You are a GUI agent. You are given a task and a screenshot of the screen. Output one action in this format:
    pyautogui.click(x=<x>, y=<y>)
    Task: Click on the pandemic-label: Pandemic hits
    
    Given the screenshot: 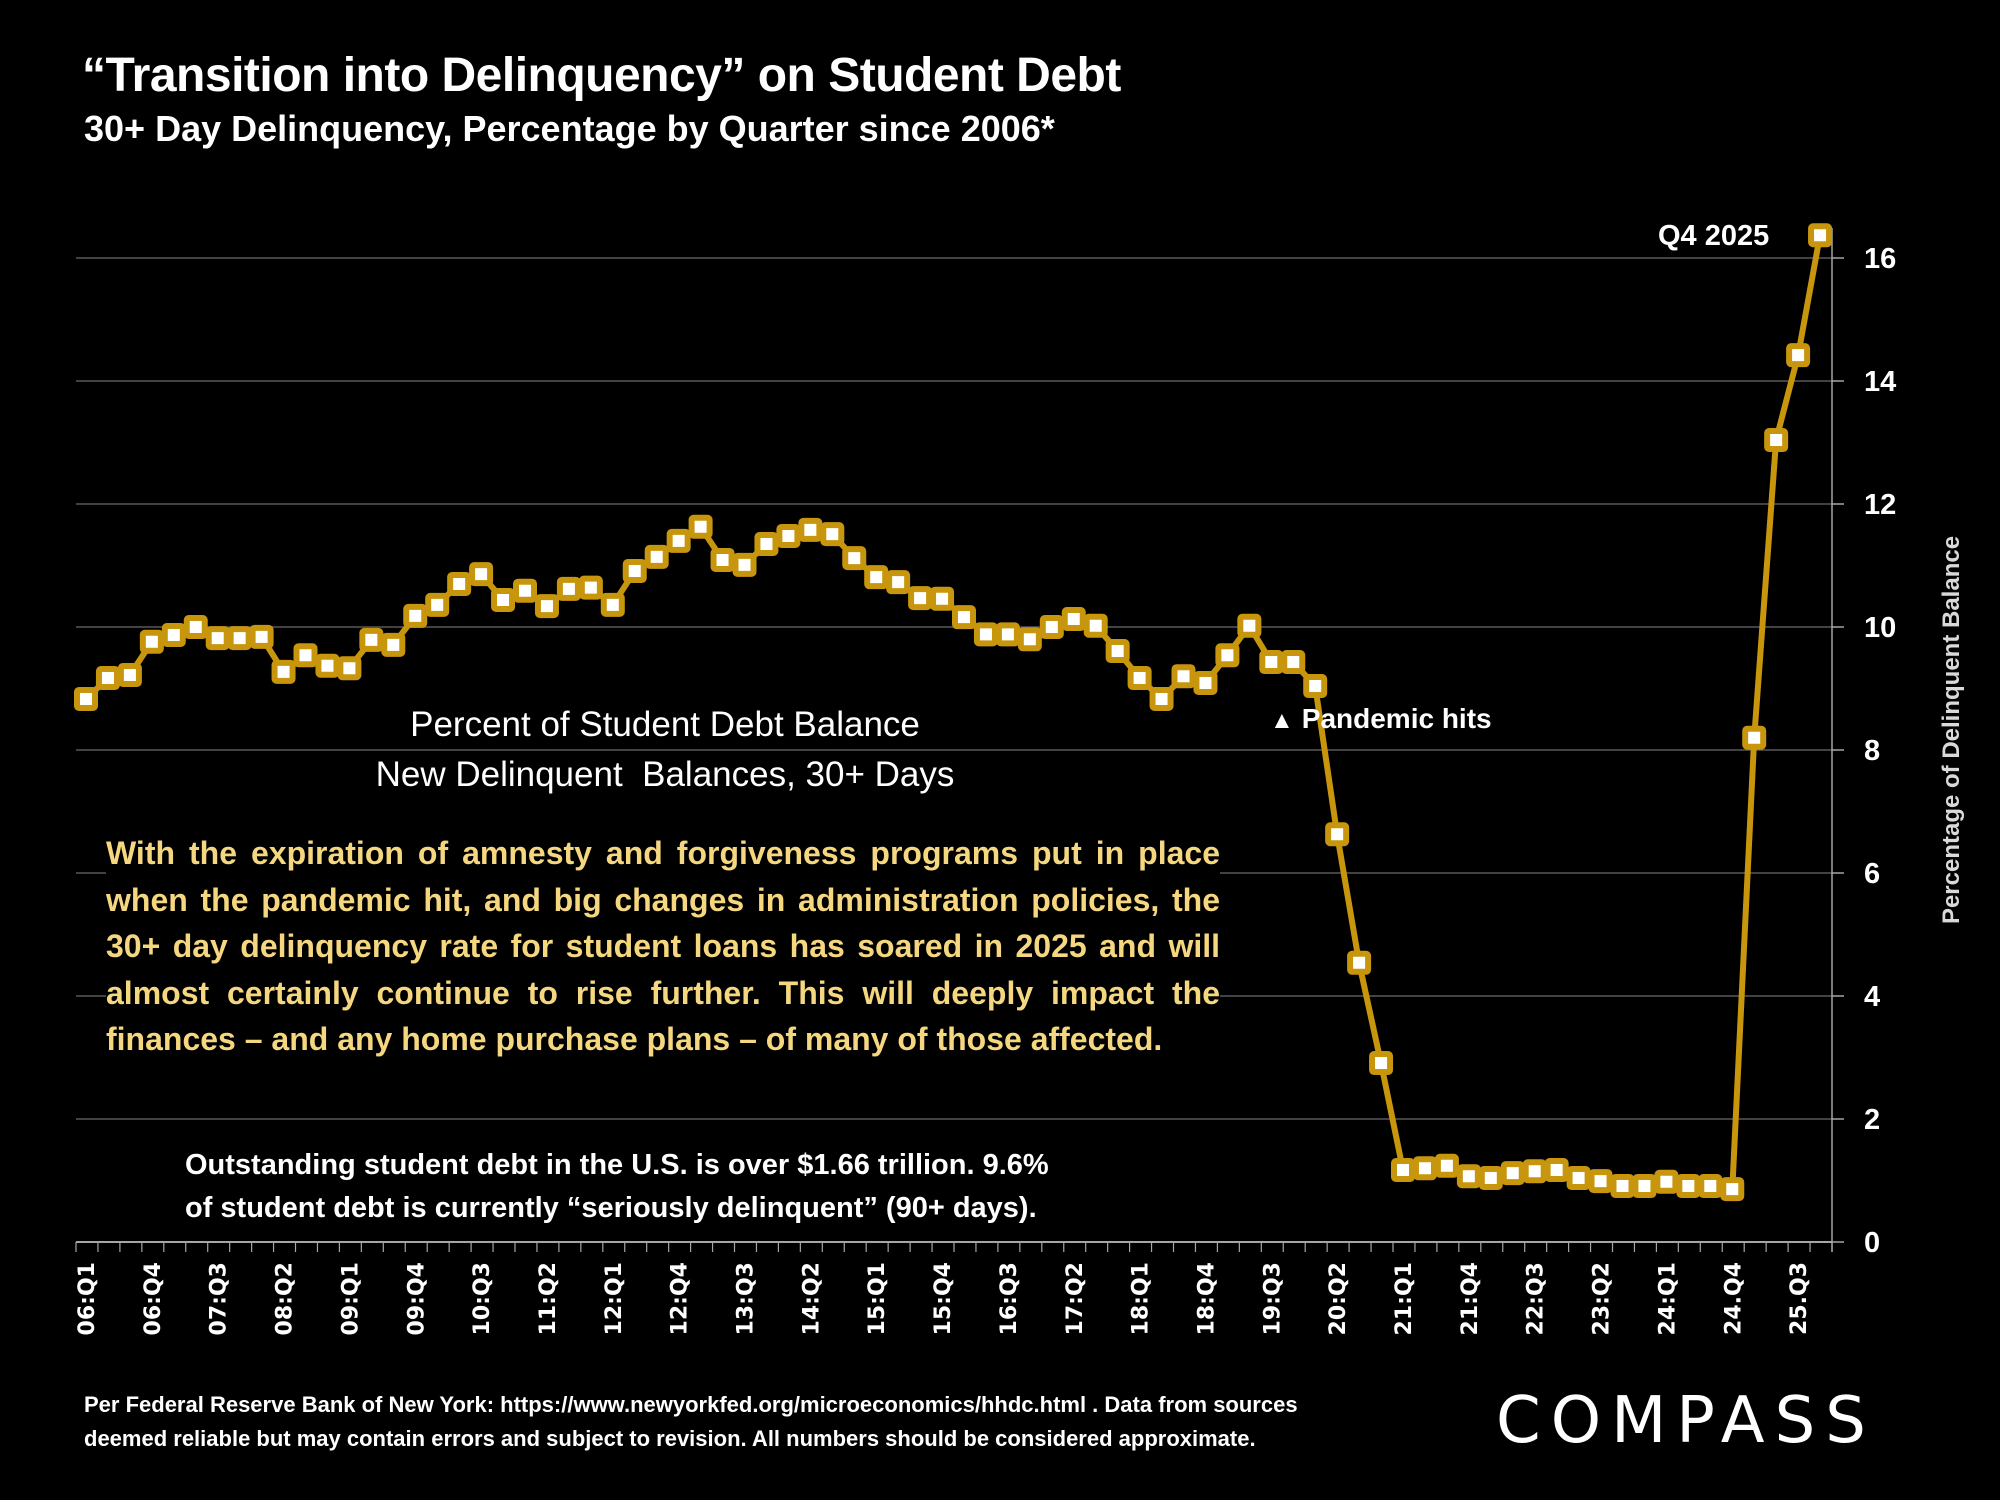 What is the action you would take?
    pyautogui.click(x=1396, y=718)
    